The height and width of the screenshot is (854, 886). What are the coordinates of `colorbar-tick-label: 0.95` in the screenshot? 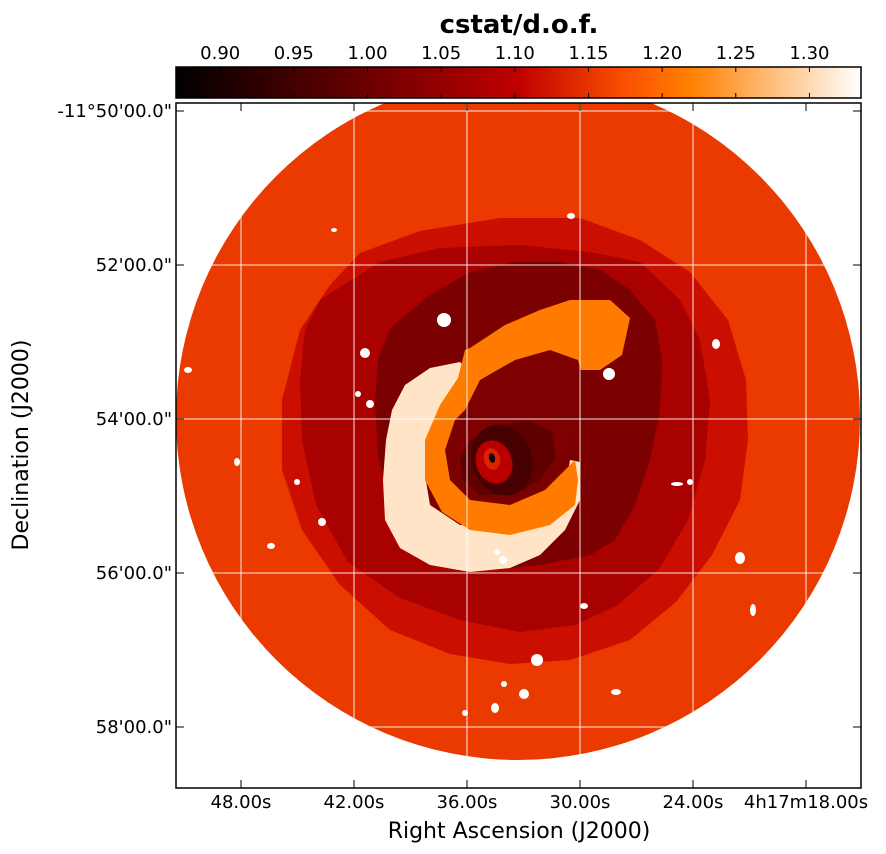 It's located at (294, 53).